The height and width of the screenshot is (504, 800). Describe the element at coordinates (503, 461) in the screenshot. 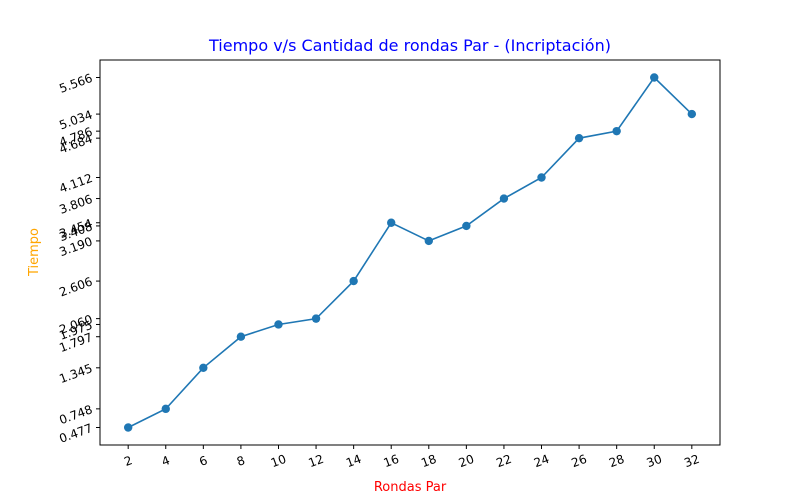

I see `x-tick-label: 22` at that location.